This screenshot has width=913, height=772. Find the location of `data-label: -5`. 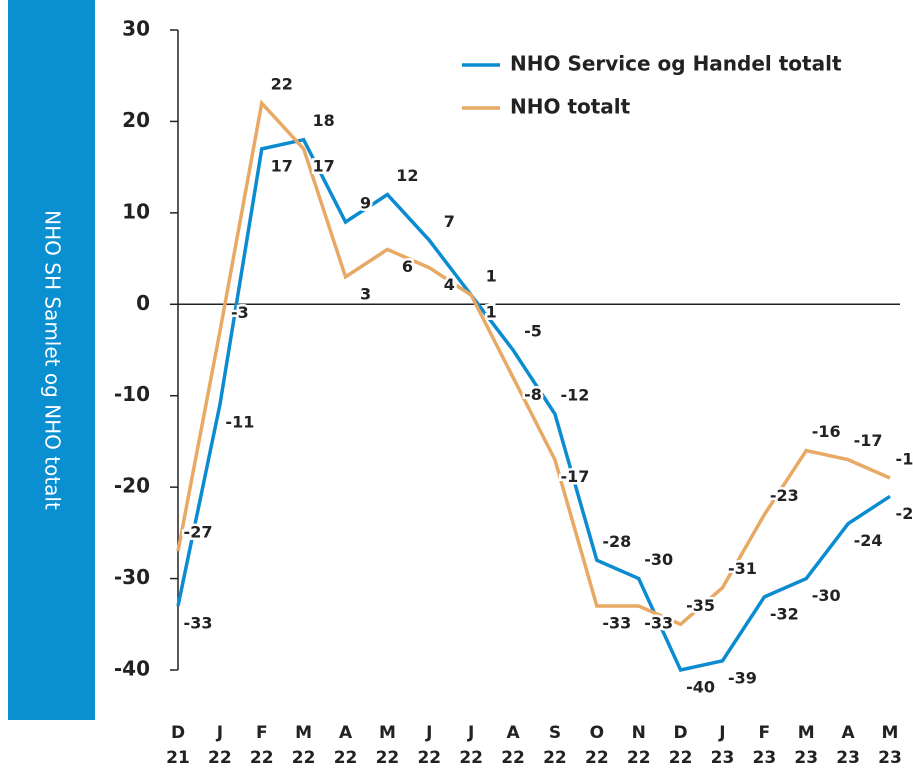

data-label: -5 is located at coordinates (533, 331).